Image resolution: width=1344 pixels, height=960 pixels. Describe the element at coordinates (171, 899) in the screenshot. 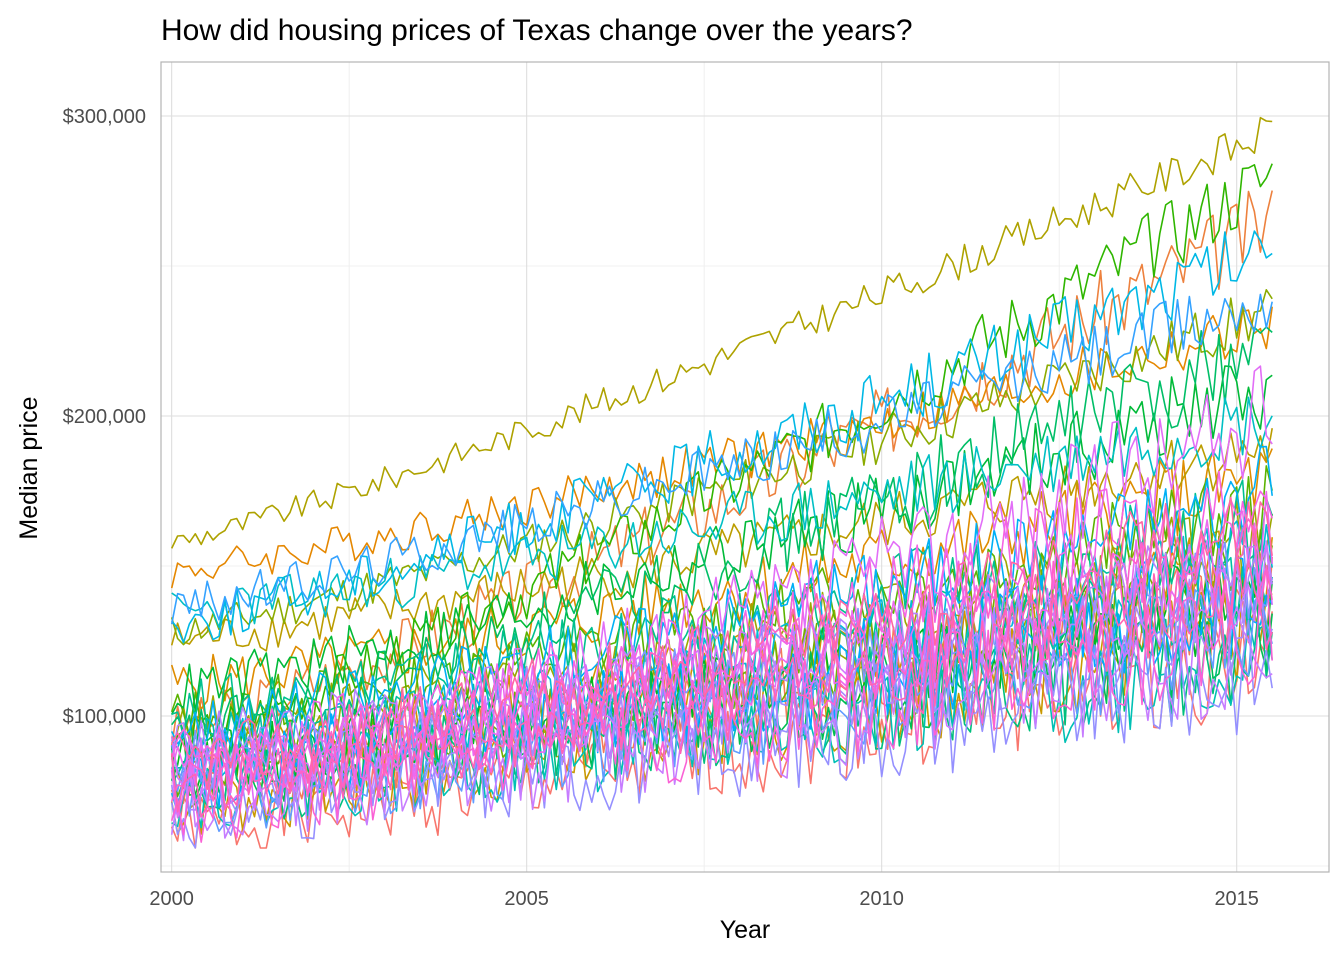

I see `x-tick-label: 2000` at that location.